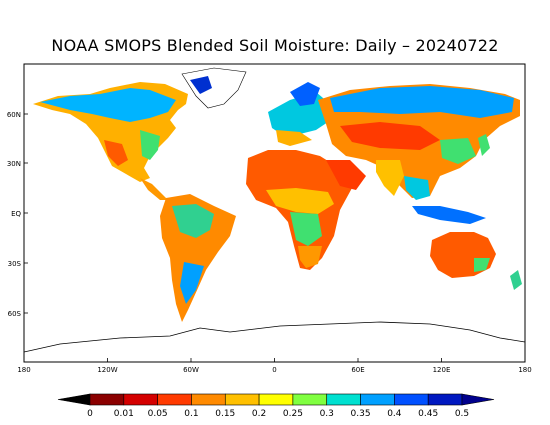 The width and height of the screenshot is (550, 425). I want to click on north-america-moist, so click(108, 105).